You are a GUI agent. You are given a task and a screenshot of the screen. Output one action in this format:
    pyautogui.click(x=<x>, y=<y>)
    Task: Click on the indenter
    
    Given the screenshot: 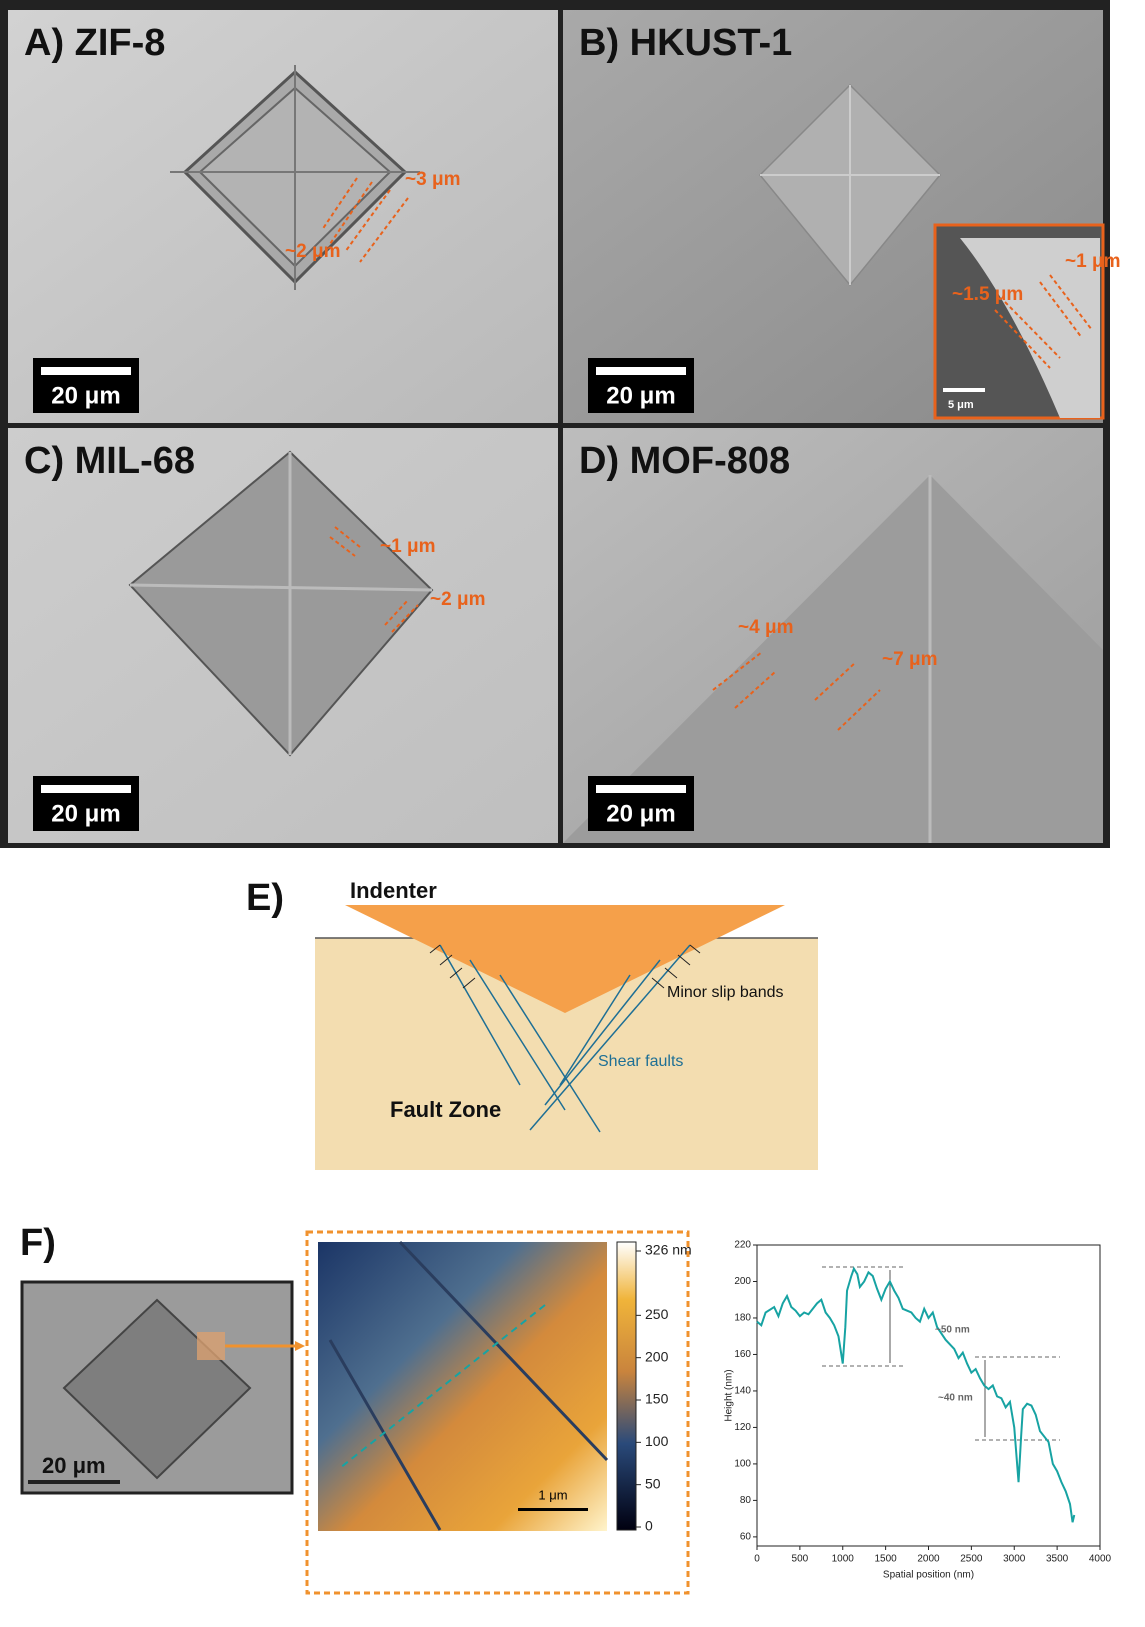 What is the action you would take?
    pyautogui.click(x=565, y=959)
    